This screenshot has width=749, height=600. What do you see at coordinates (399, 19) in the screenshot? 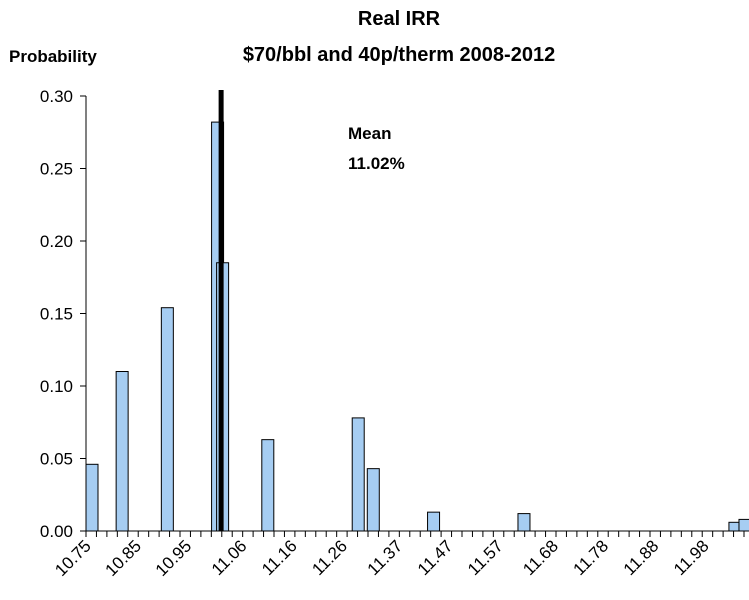
I see `chart-title: Real IRR` at bounding box center [399, 19].